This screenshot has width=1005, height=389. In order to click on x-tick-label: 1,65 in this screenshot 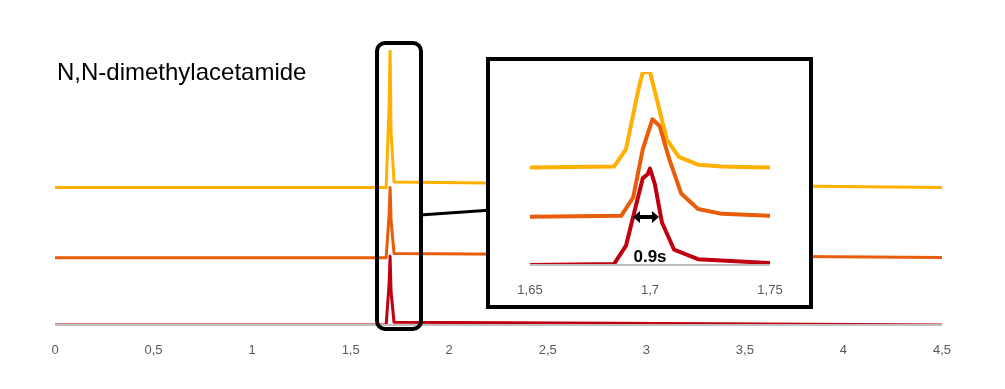, I will do `click(530, 290)`.